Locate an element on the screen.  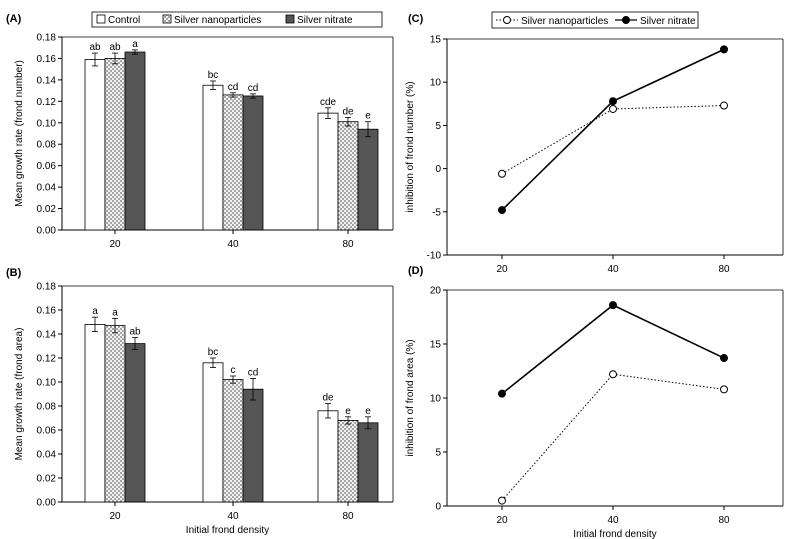
chart-b-ytick-label: 0.12 is located at coordinates (47, 359).